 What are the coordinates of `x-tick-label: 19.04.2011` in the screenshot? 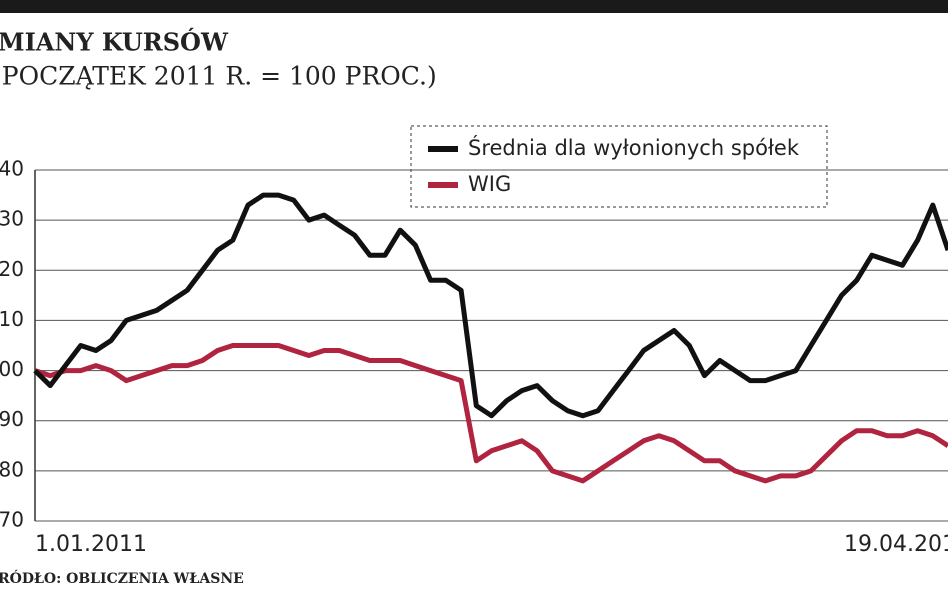 It's located at (896, 544).